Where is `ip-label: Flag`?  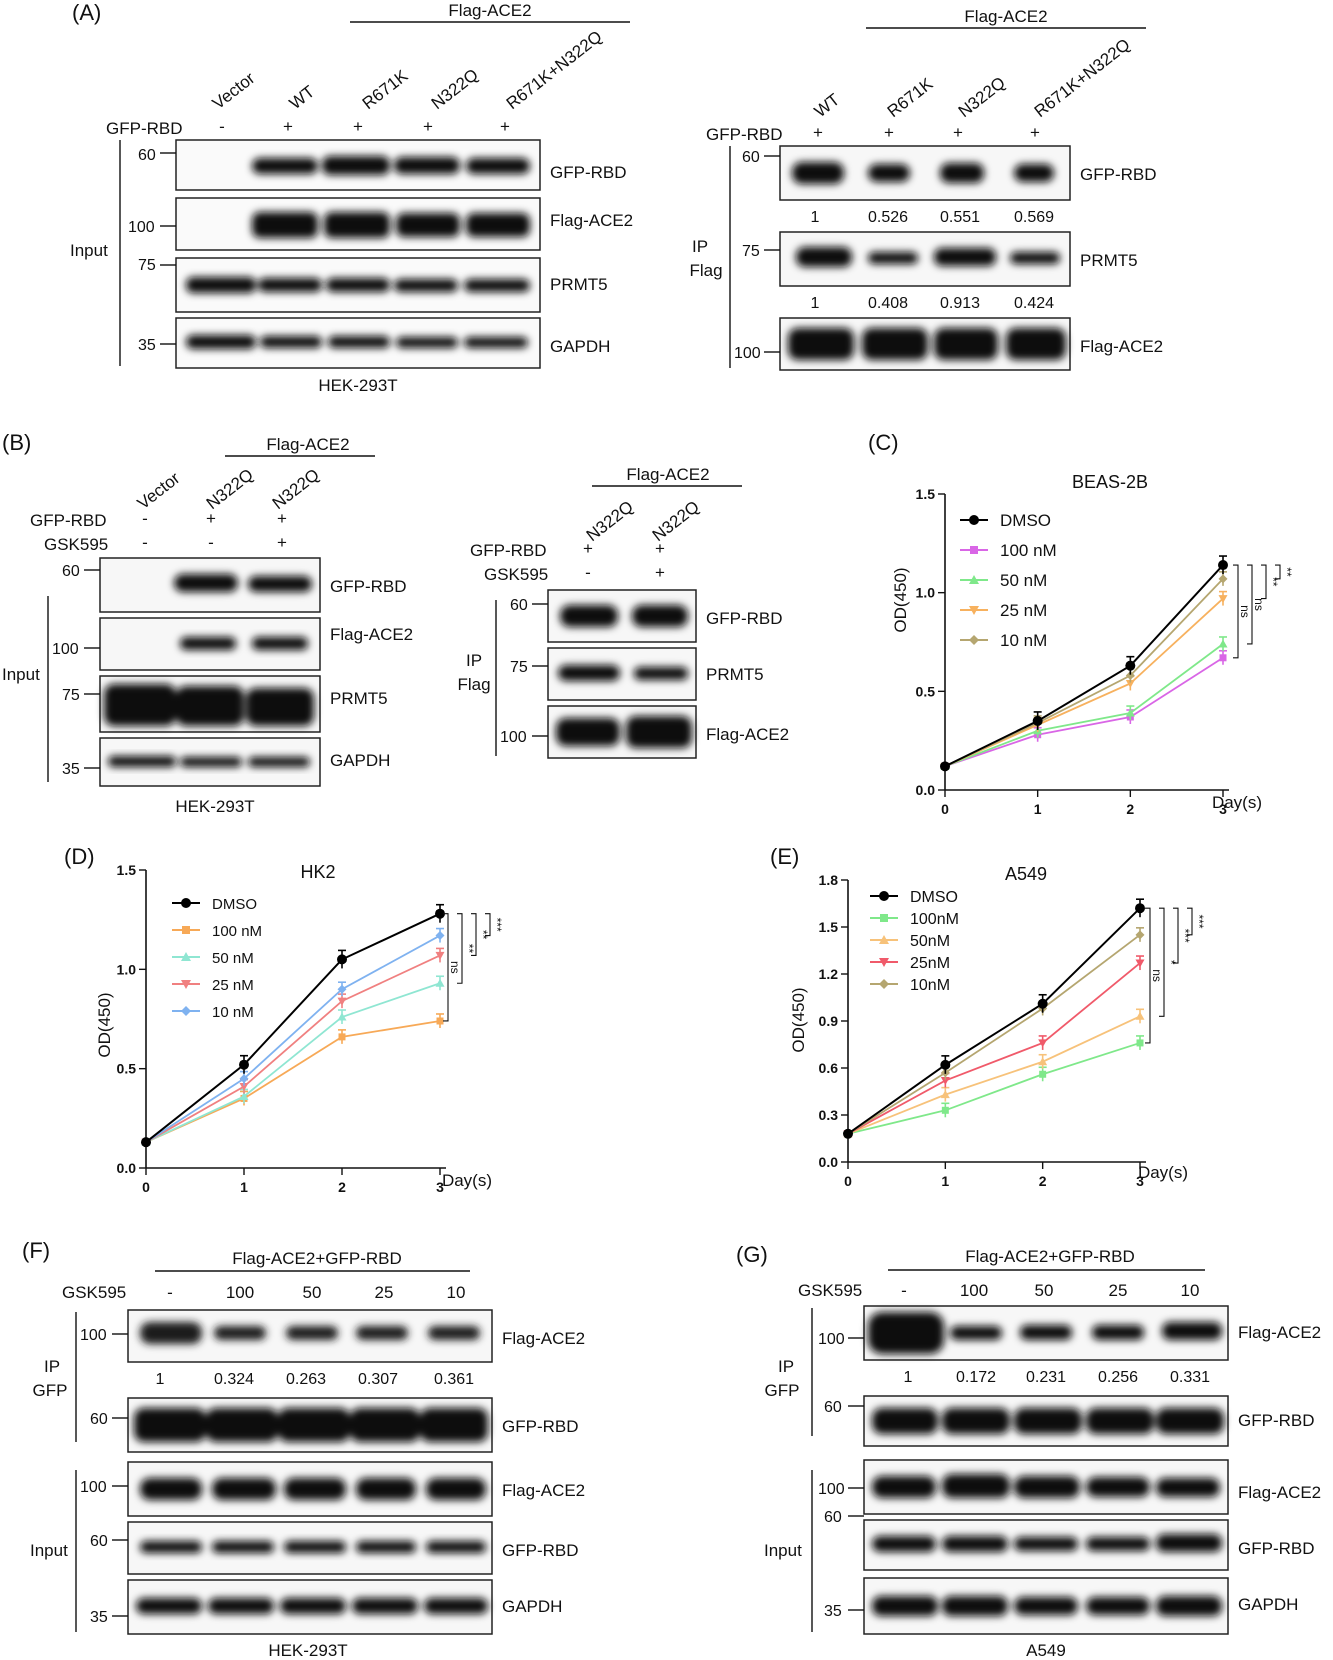 ip-label: Flag is located at coordinates (705, 270).